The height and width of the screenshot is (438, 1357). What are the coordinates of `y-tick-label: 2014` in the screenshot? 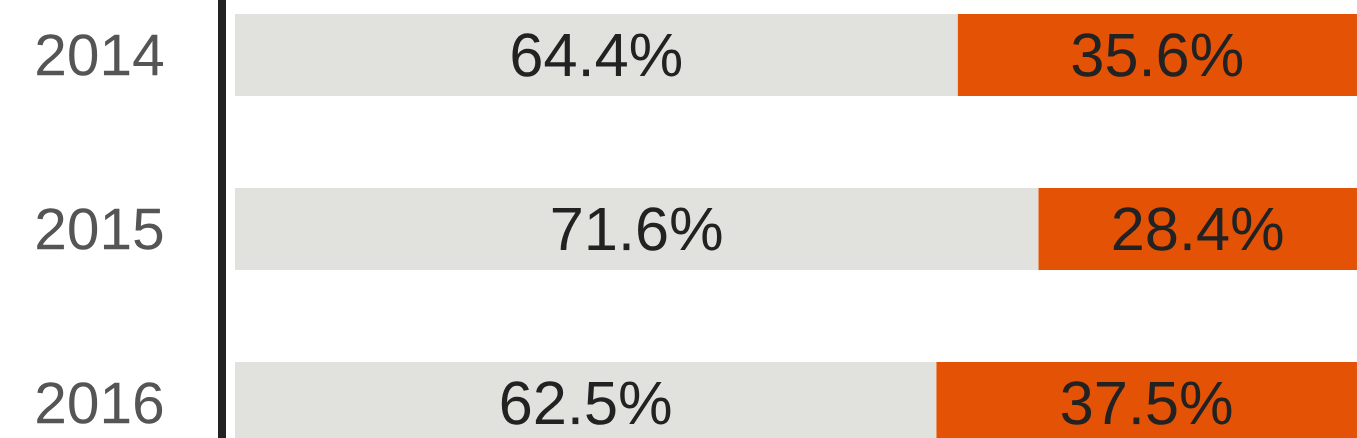 It's located at (100, 55).